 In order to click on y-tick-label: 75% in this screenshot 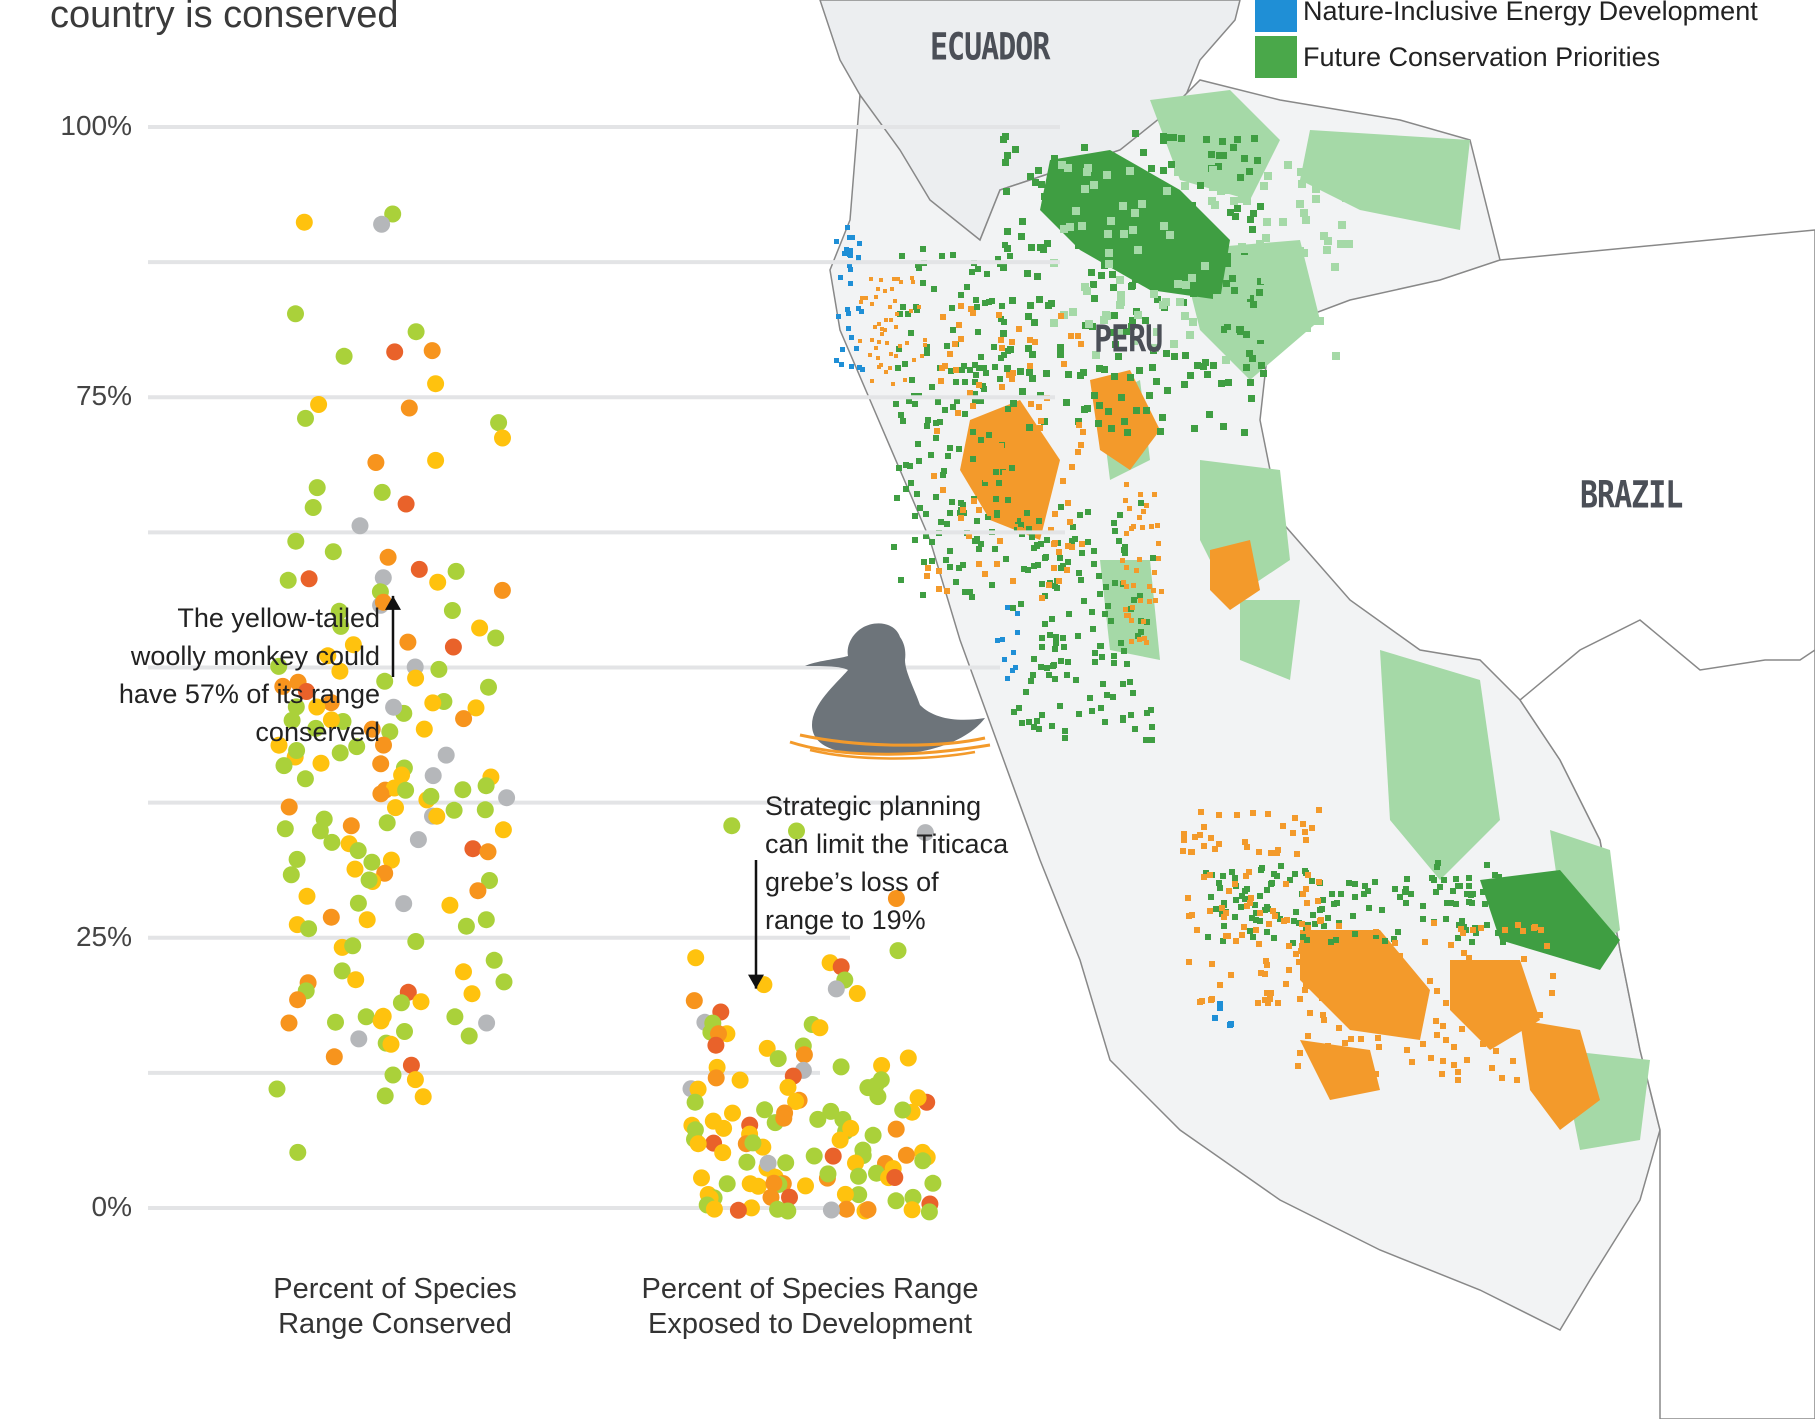, I will do `click(103, 396)`.